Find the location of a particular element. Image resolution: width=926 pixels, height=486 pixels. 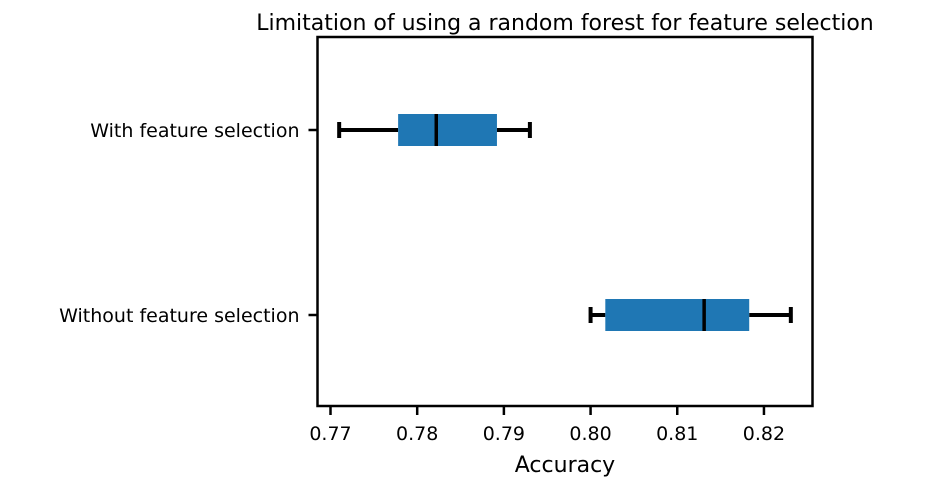

x-axis-label: Accuracy is located at coordinates (565, 465).